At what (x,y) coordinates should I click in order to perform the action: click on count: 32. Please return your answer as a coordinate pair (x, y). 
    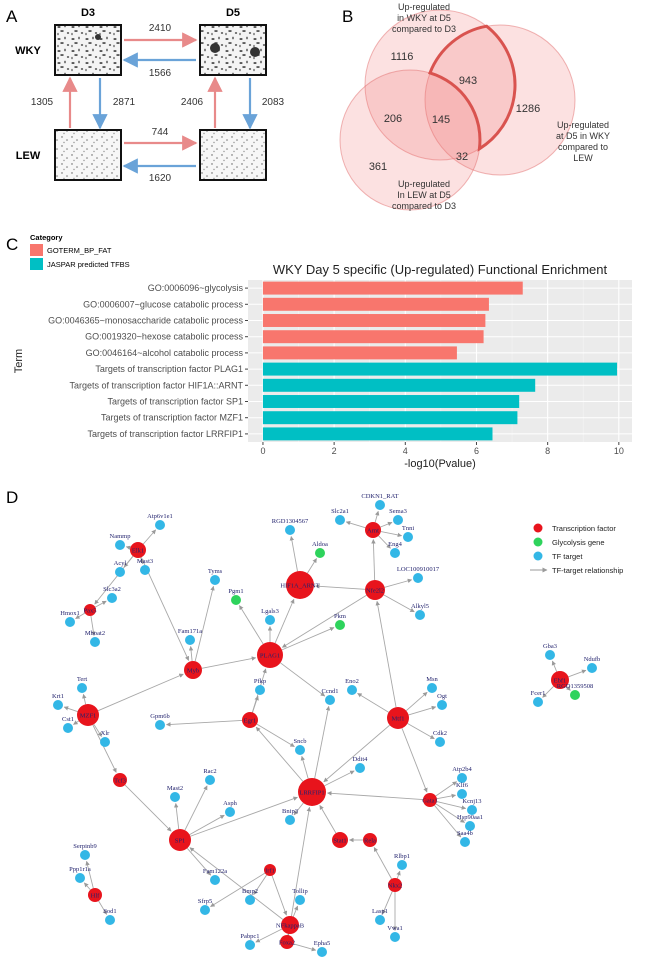
    Looking at the image, I should click on (462, 157).